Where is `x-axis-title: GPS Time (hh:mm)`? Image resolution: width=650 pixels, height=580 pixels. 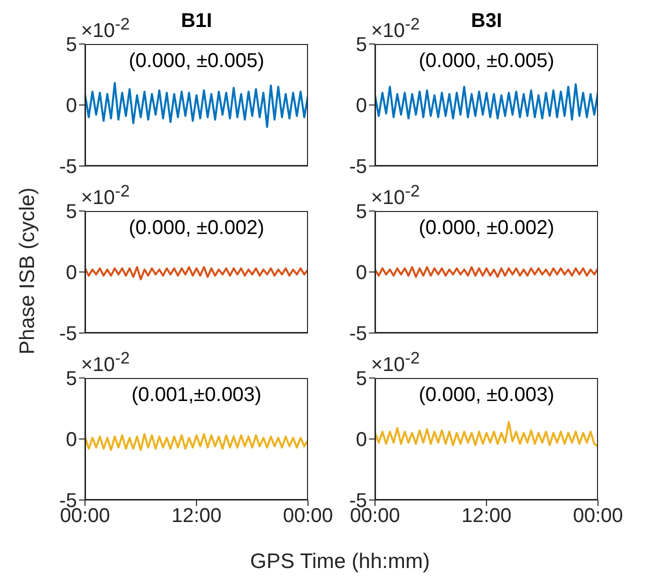 x-axis-title: GPS Time (hh:mm) is located at coordinates (340, 562).